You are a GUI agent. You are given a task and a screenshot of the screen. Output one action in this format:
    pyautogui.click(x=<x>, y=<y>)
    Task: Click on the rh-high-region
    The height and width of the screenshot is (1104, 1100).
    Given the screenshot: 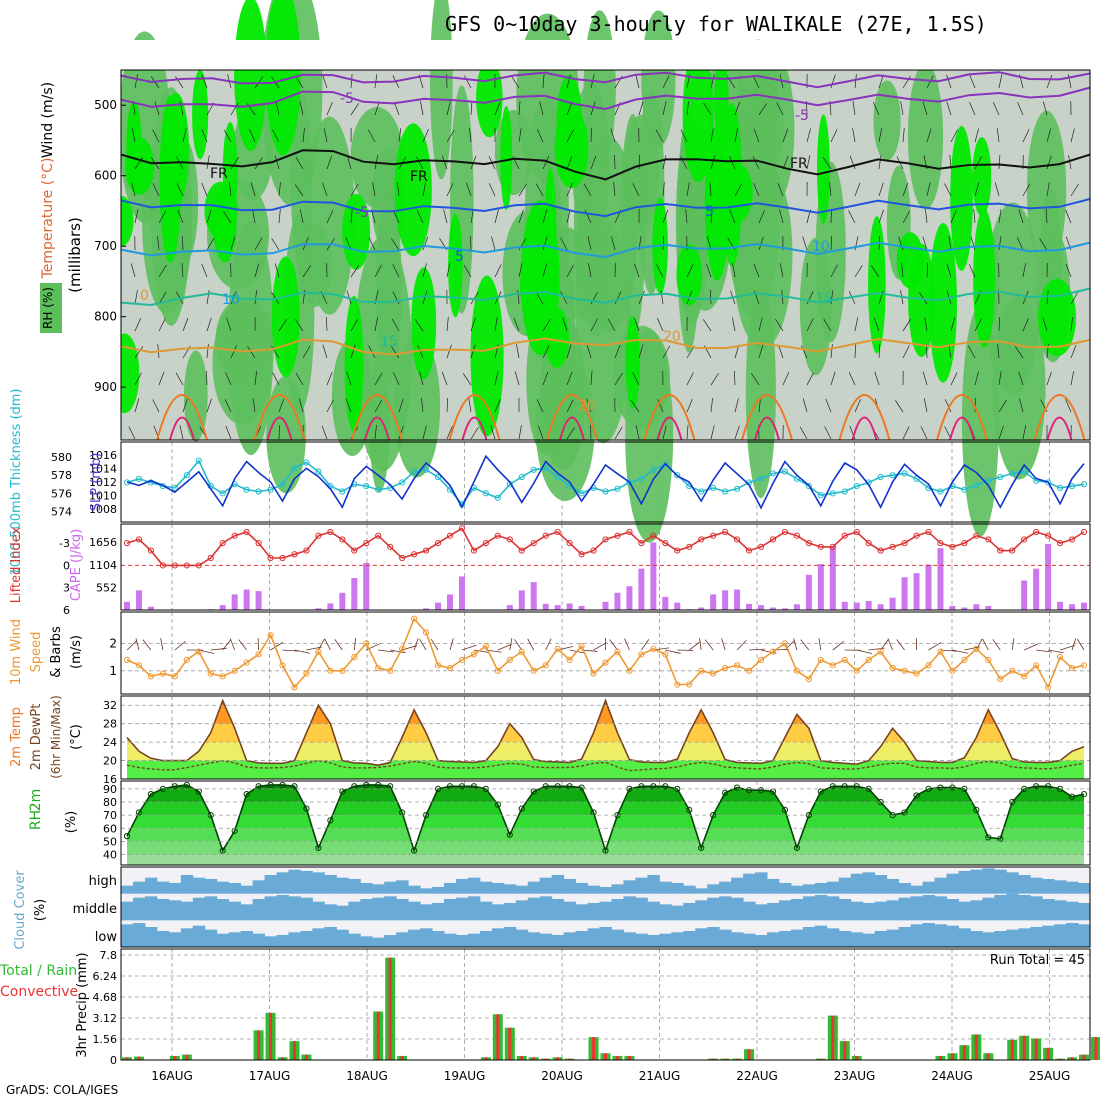 What is the action you would take?
    pyautogui.click(x=286, y=316)
    